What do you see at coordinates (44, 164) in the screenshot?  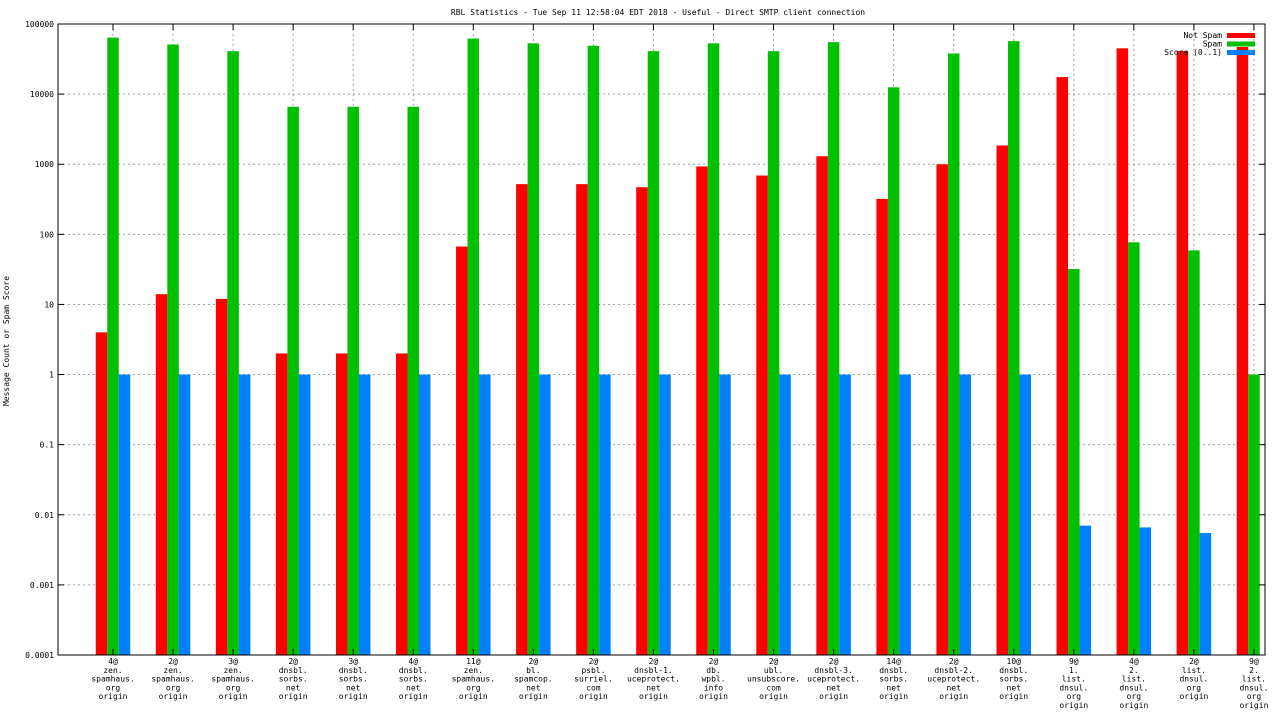 I see `y-tick-label: 1000` at bounding box center [44, 164].